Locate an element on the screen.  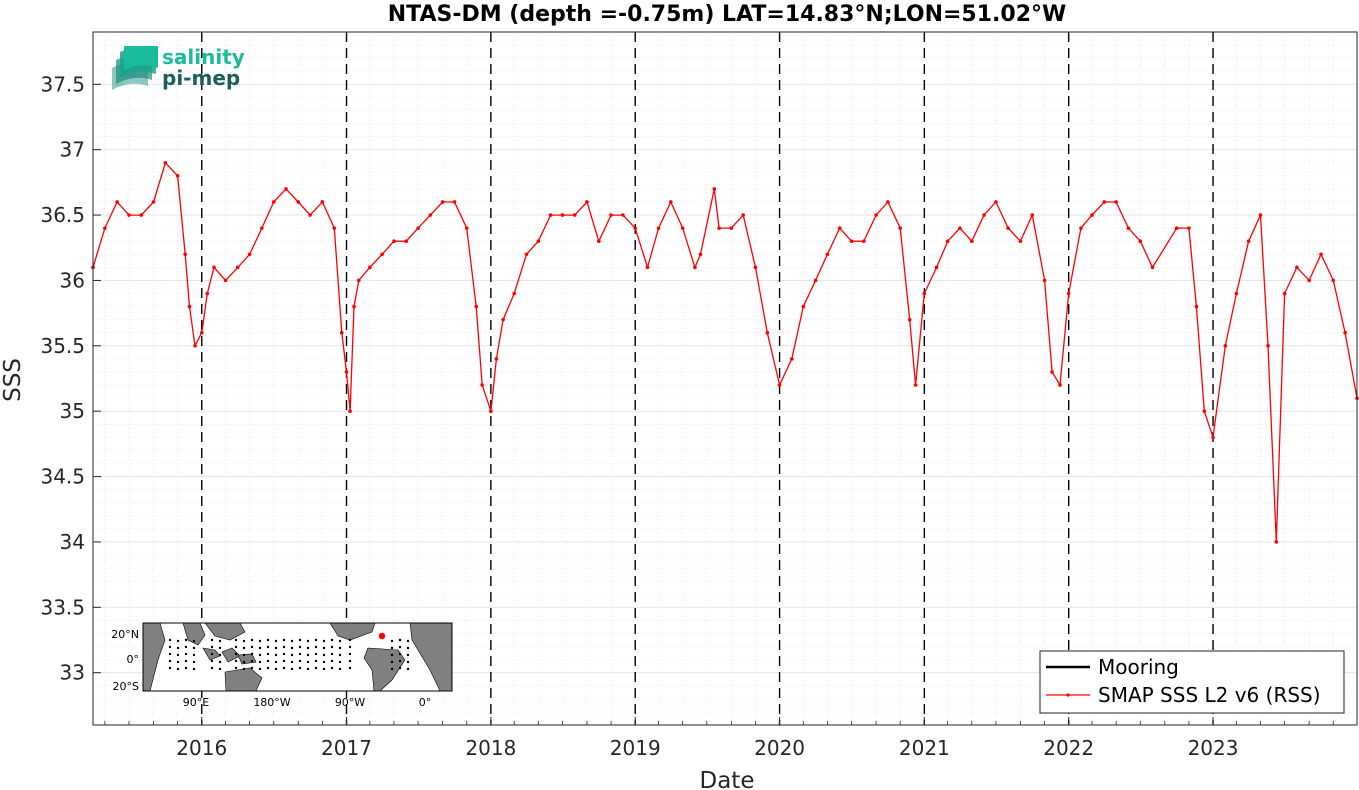
x-tick-label: 2016 is located at coordinates (201, 748).